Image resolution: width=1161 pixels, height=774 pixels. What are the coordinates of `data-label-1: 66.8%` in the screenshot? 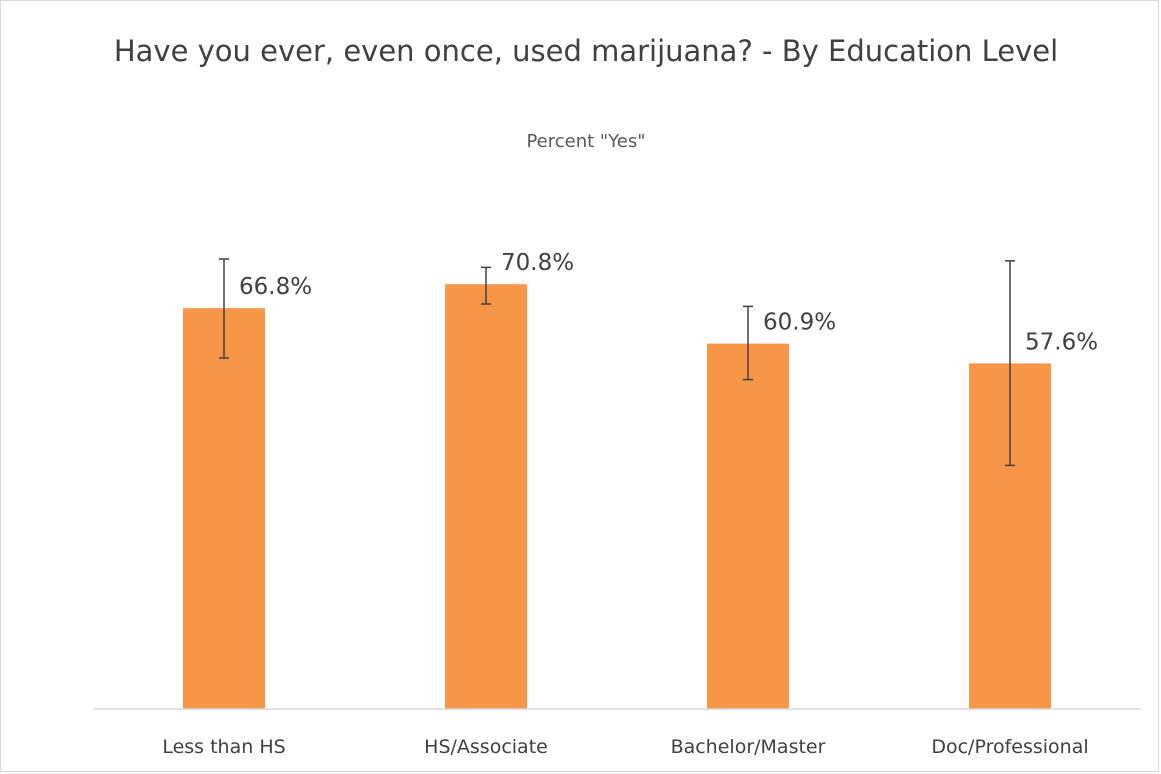 It's located at (275, 287).